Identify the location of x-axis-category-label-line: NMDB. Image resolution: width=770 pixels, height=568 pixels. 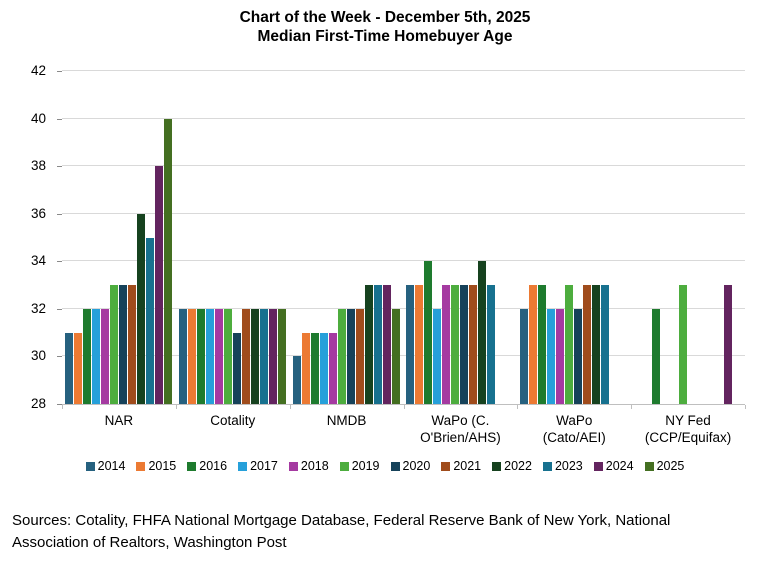
(346, 420).